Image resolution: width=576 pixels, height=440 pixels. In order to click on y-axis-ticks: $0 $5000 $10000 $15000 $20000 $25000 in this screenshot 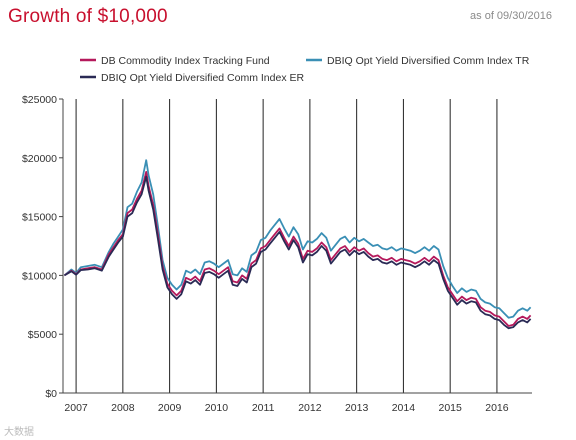, I will do `click(42, 247)`.